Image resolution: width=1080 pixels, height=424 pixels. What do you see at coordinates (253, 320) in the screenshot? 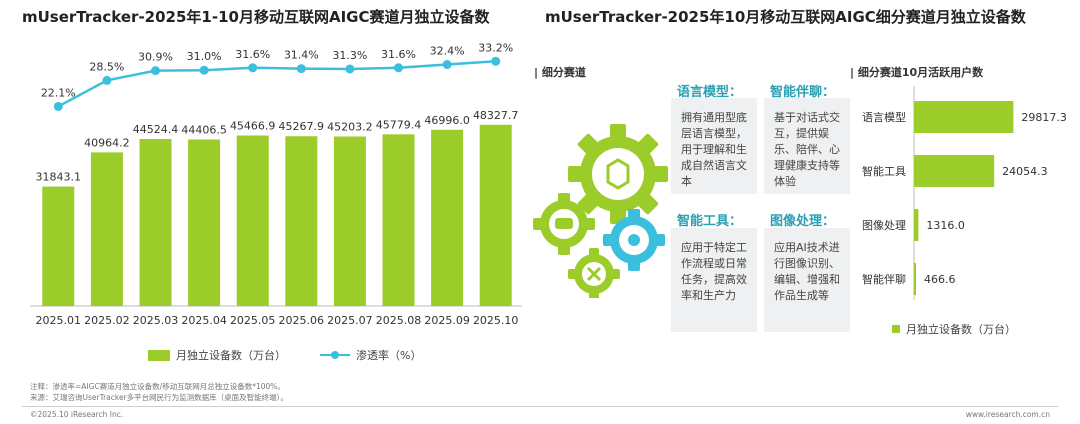
I see `x-tick-2025.05: 2025.05` at bounding box center [253, 320].